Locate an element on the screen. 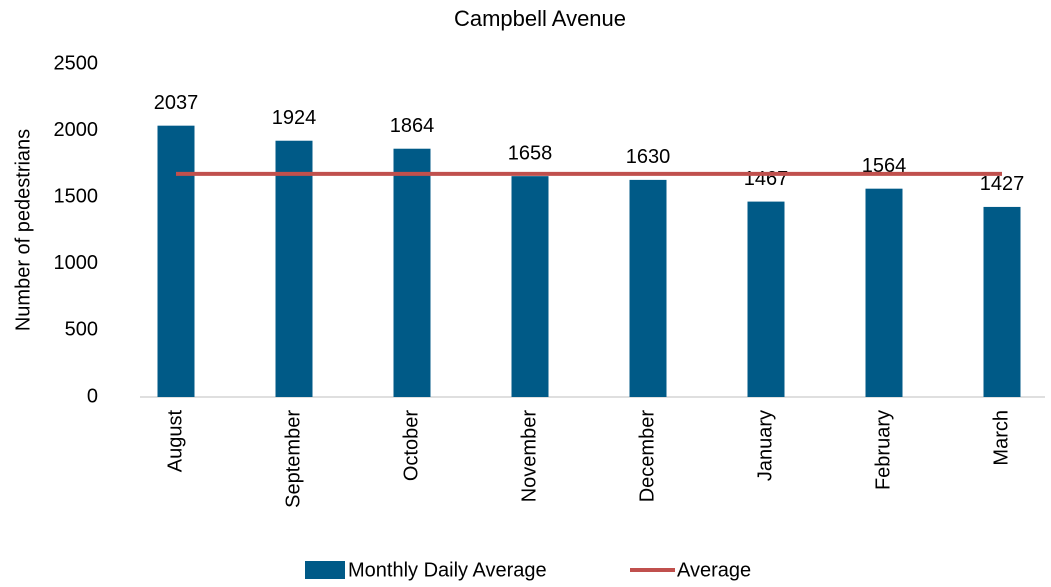 This screenshot has height=587, width=1051. x-tick-label: February is located at coordinates (883, 450).